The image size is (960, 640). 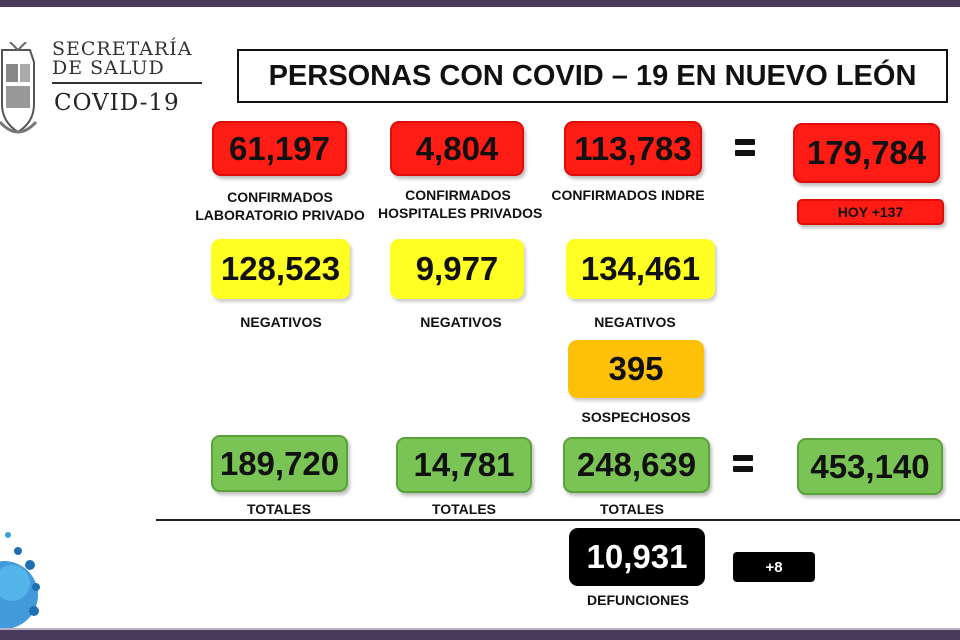 What do you see at coordinates (280, 215) in the screenshot?
I see `confirmados-privado-label-line2: LABORATORIO PRIVADO` at bounding box center [280, 215].